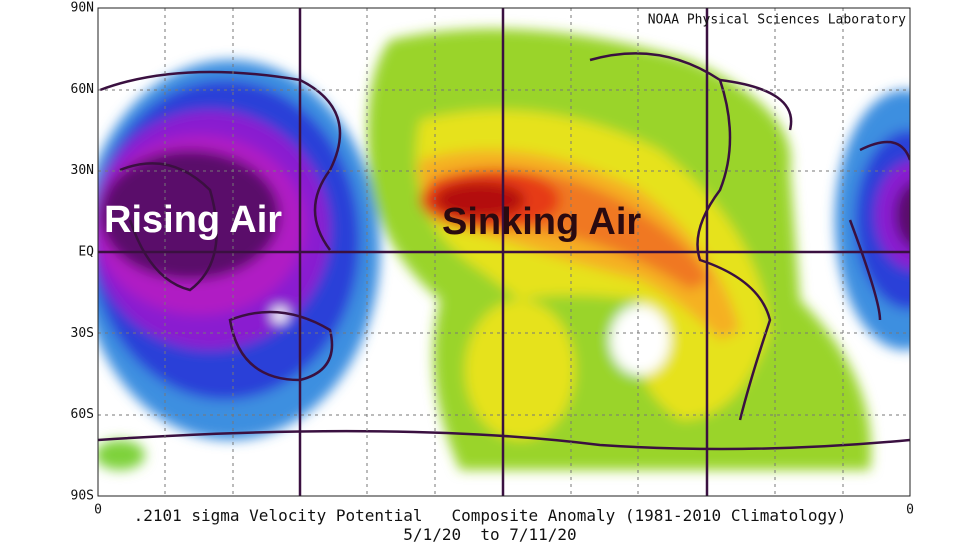 The image size is (980, 552). Describe the element at coordinates (193, 220) in the screenshot. I see `annotation: Rising Air` at that location.